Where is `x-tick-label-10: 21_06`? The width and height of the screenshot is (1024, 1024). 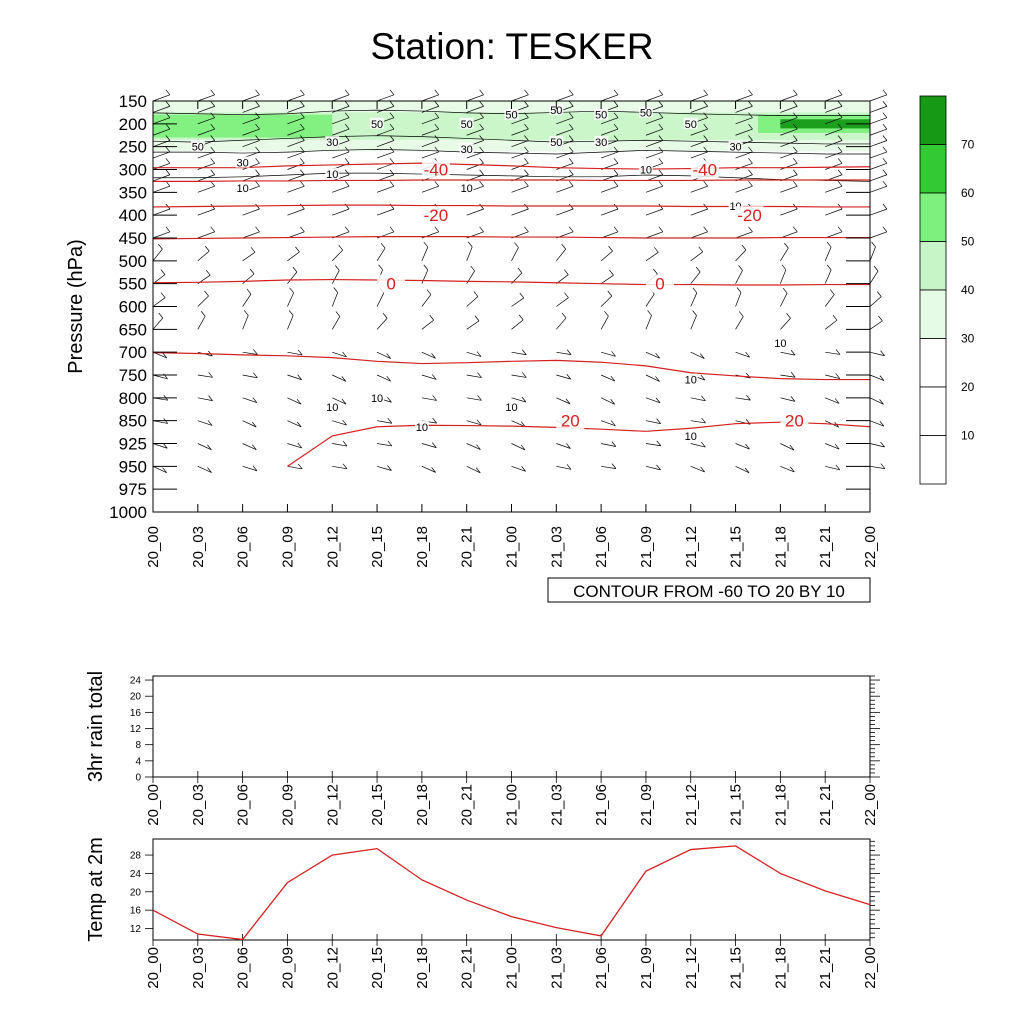 x-tick-label-10: 21_06 is located at coordinates (601, 547).